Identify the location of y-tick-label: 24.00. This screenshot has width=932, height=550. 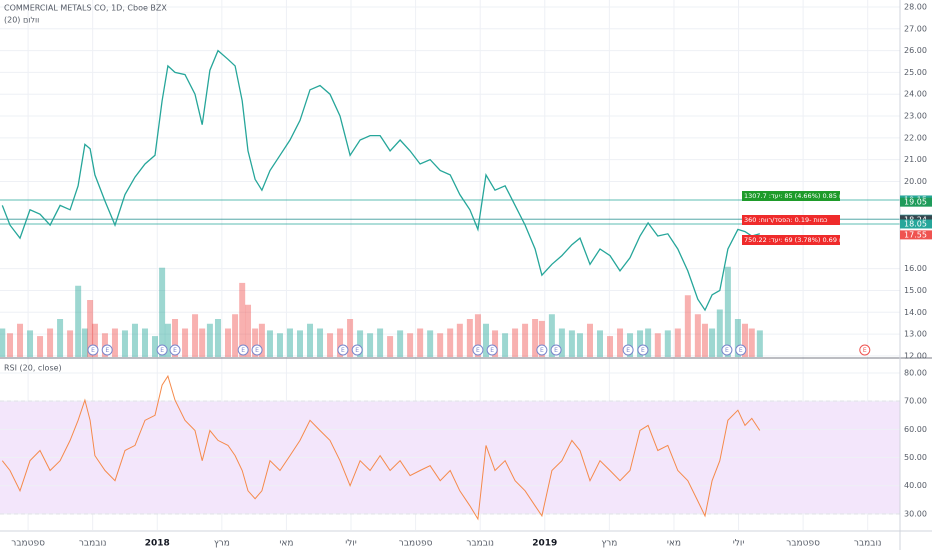
(915, 94).